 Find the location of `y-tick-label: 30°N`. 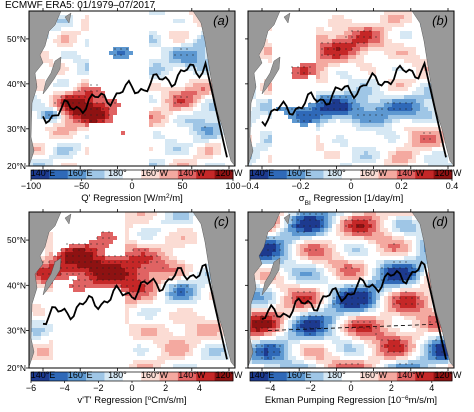

y-tick-label: 30°N is located at coordinates (16, 129).